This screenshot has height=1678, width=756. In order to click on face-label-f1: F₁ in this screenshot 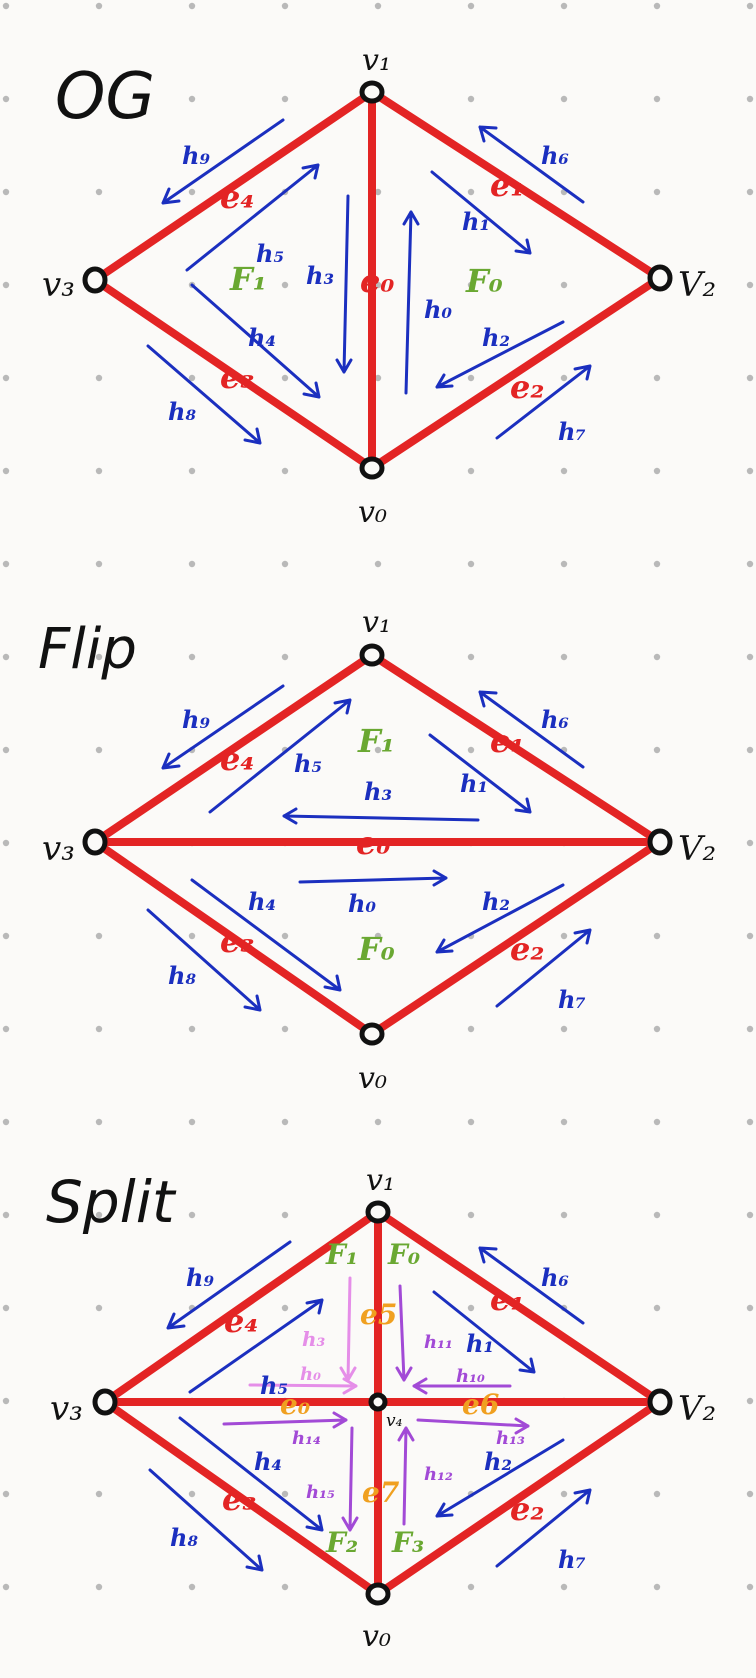, I will do `click(248, 279)`.